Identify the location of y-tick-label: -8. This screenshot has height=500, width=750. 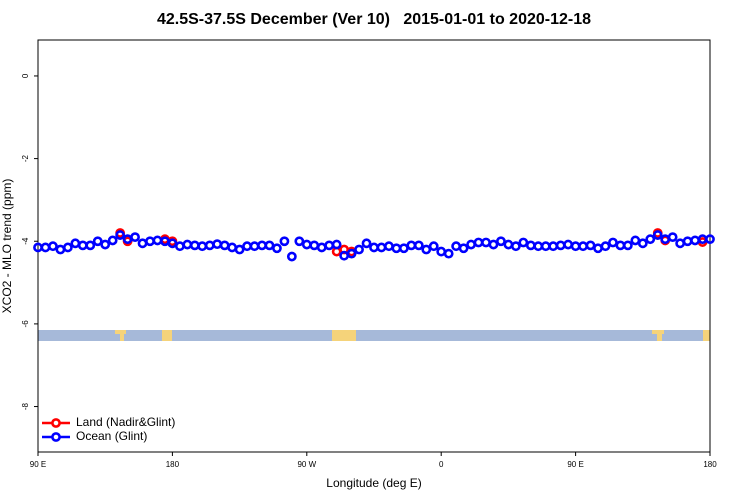
(25, 406).